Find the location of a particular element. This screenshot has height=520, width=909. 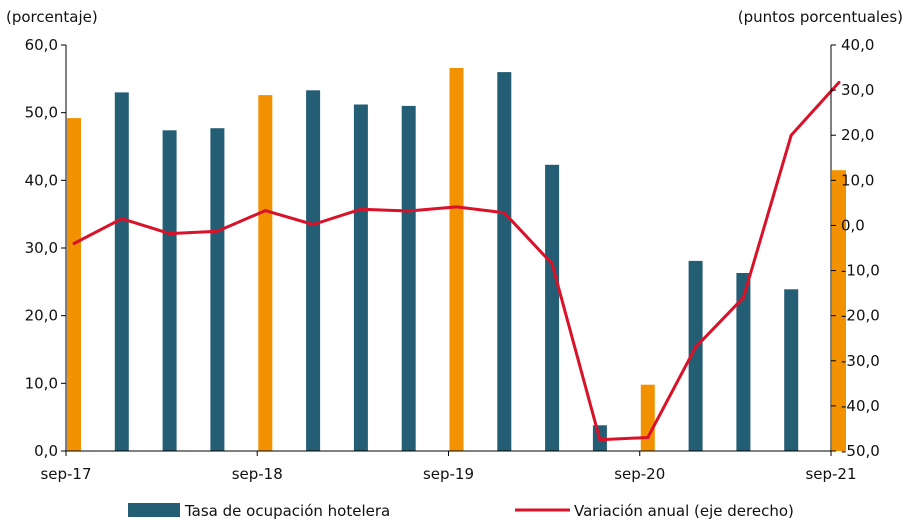

right-tick-label-3: -20,0 is located at coordinates (860, 316).